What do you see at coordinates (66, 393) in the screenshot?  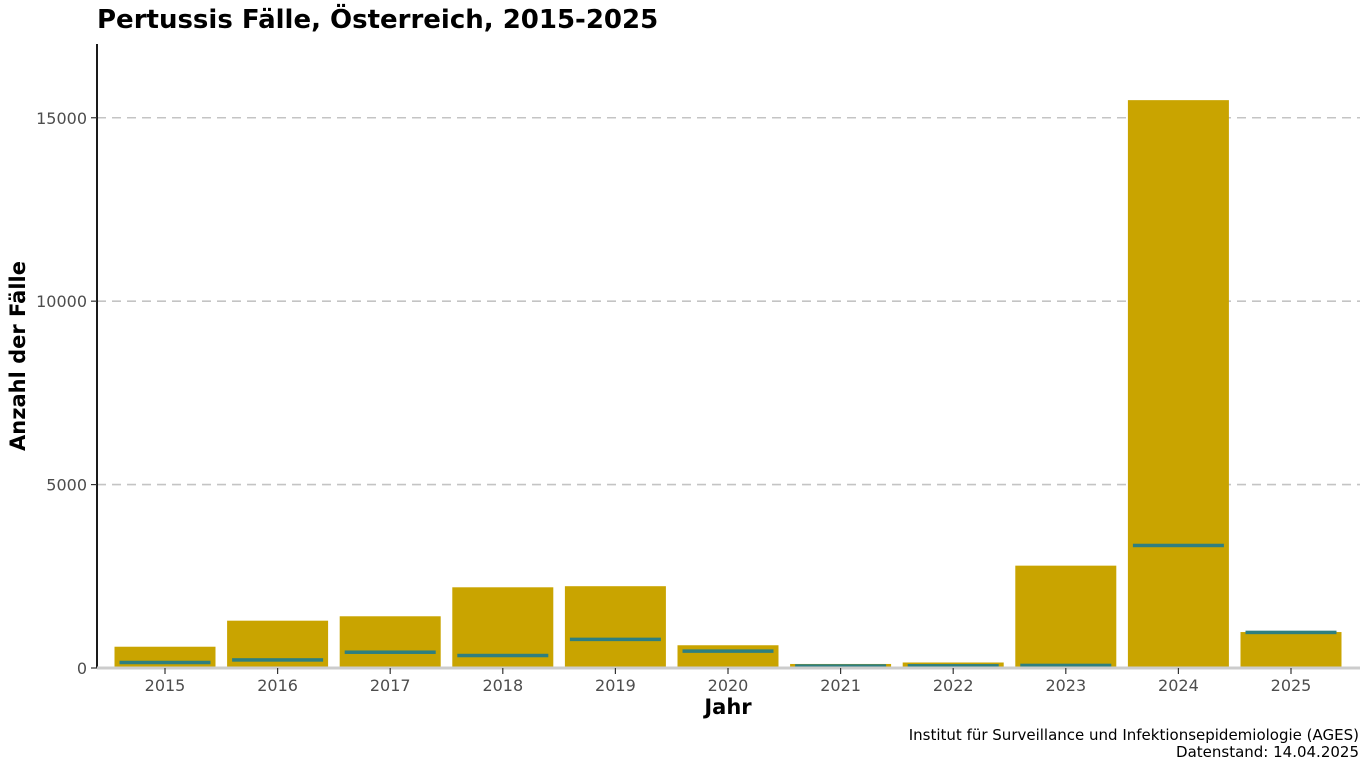 I see `y-ticks: 0 5000 10000 15000` at bounding box center [66, 393].